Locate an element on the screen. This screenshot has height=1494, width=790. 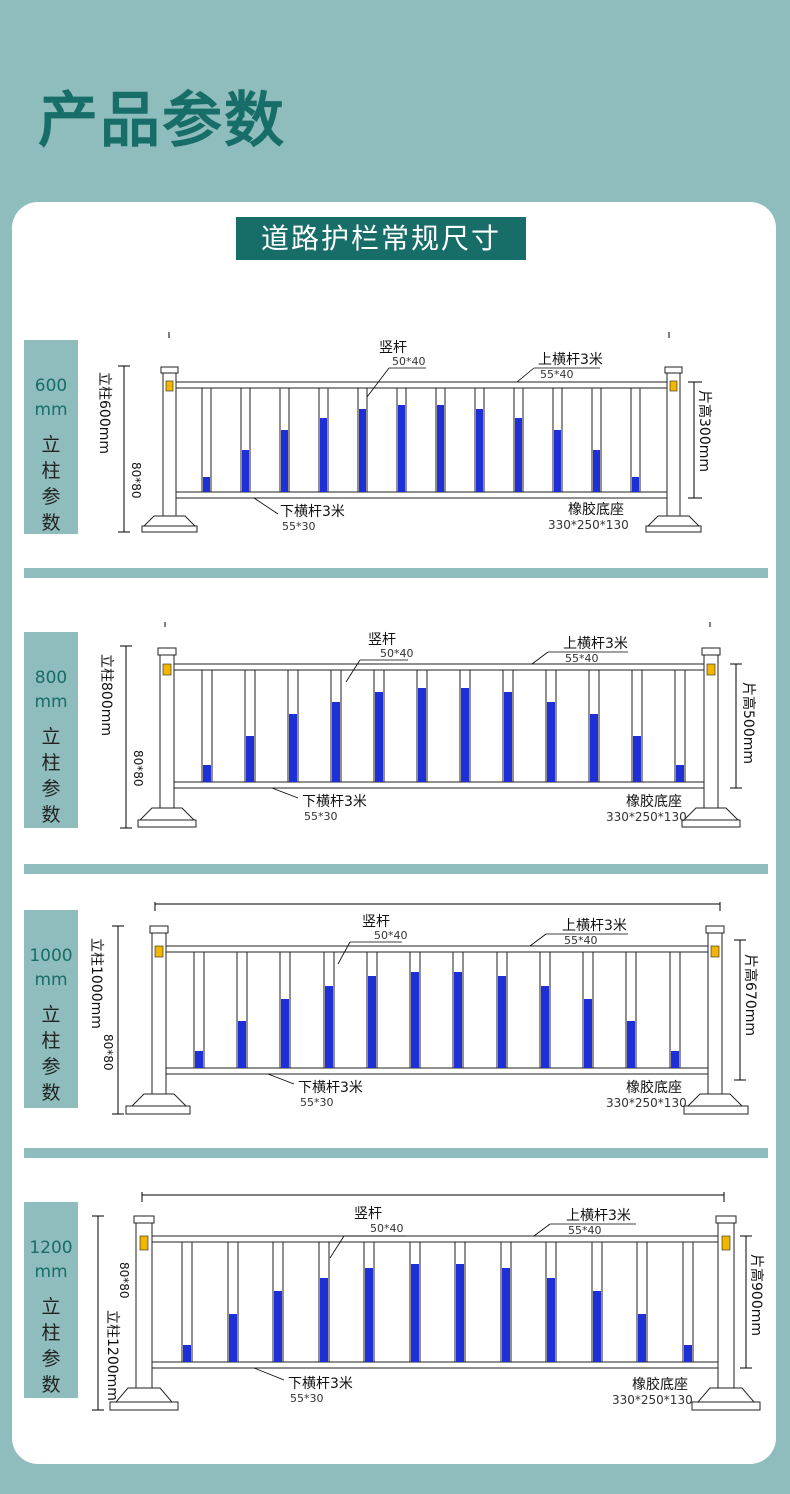
left-post is located at coordinates (144, 1313).